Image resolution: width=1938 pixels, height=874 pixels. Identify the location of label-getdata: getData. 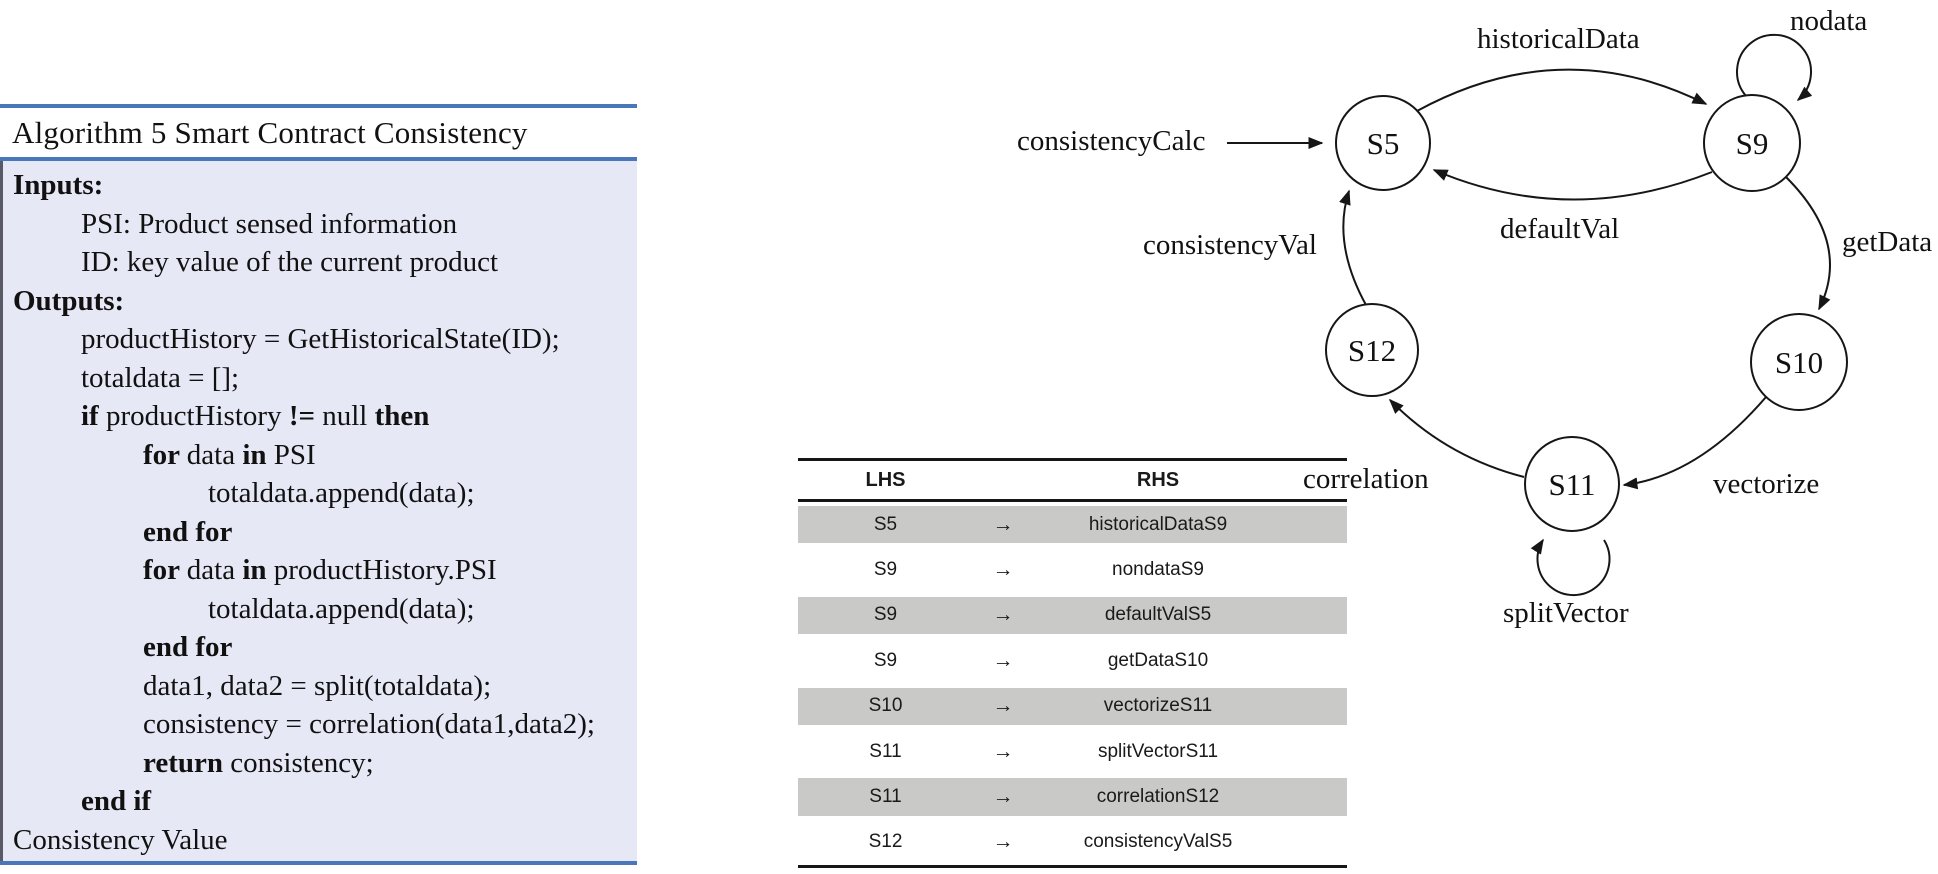
(1887, 242).